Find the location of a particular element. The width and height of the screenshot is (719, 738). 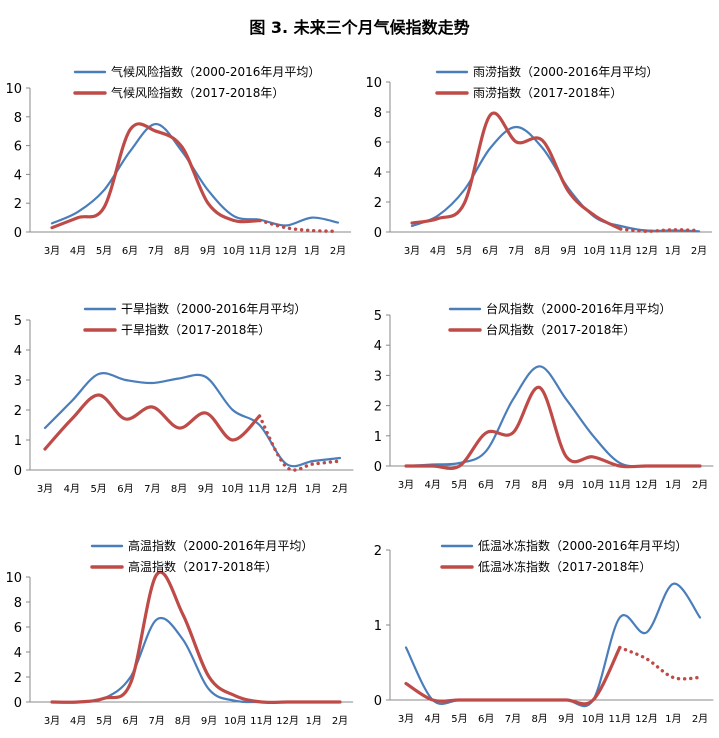

y-tick-label: 3 is located at coordinates (378, 376).